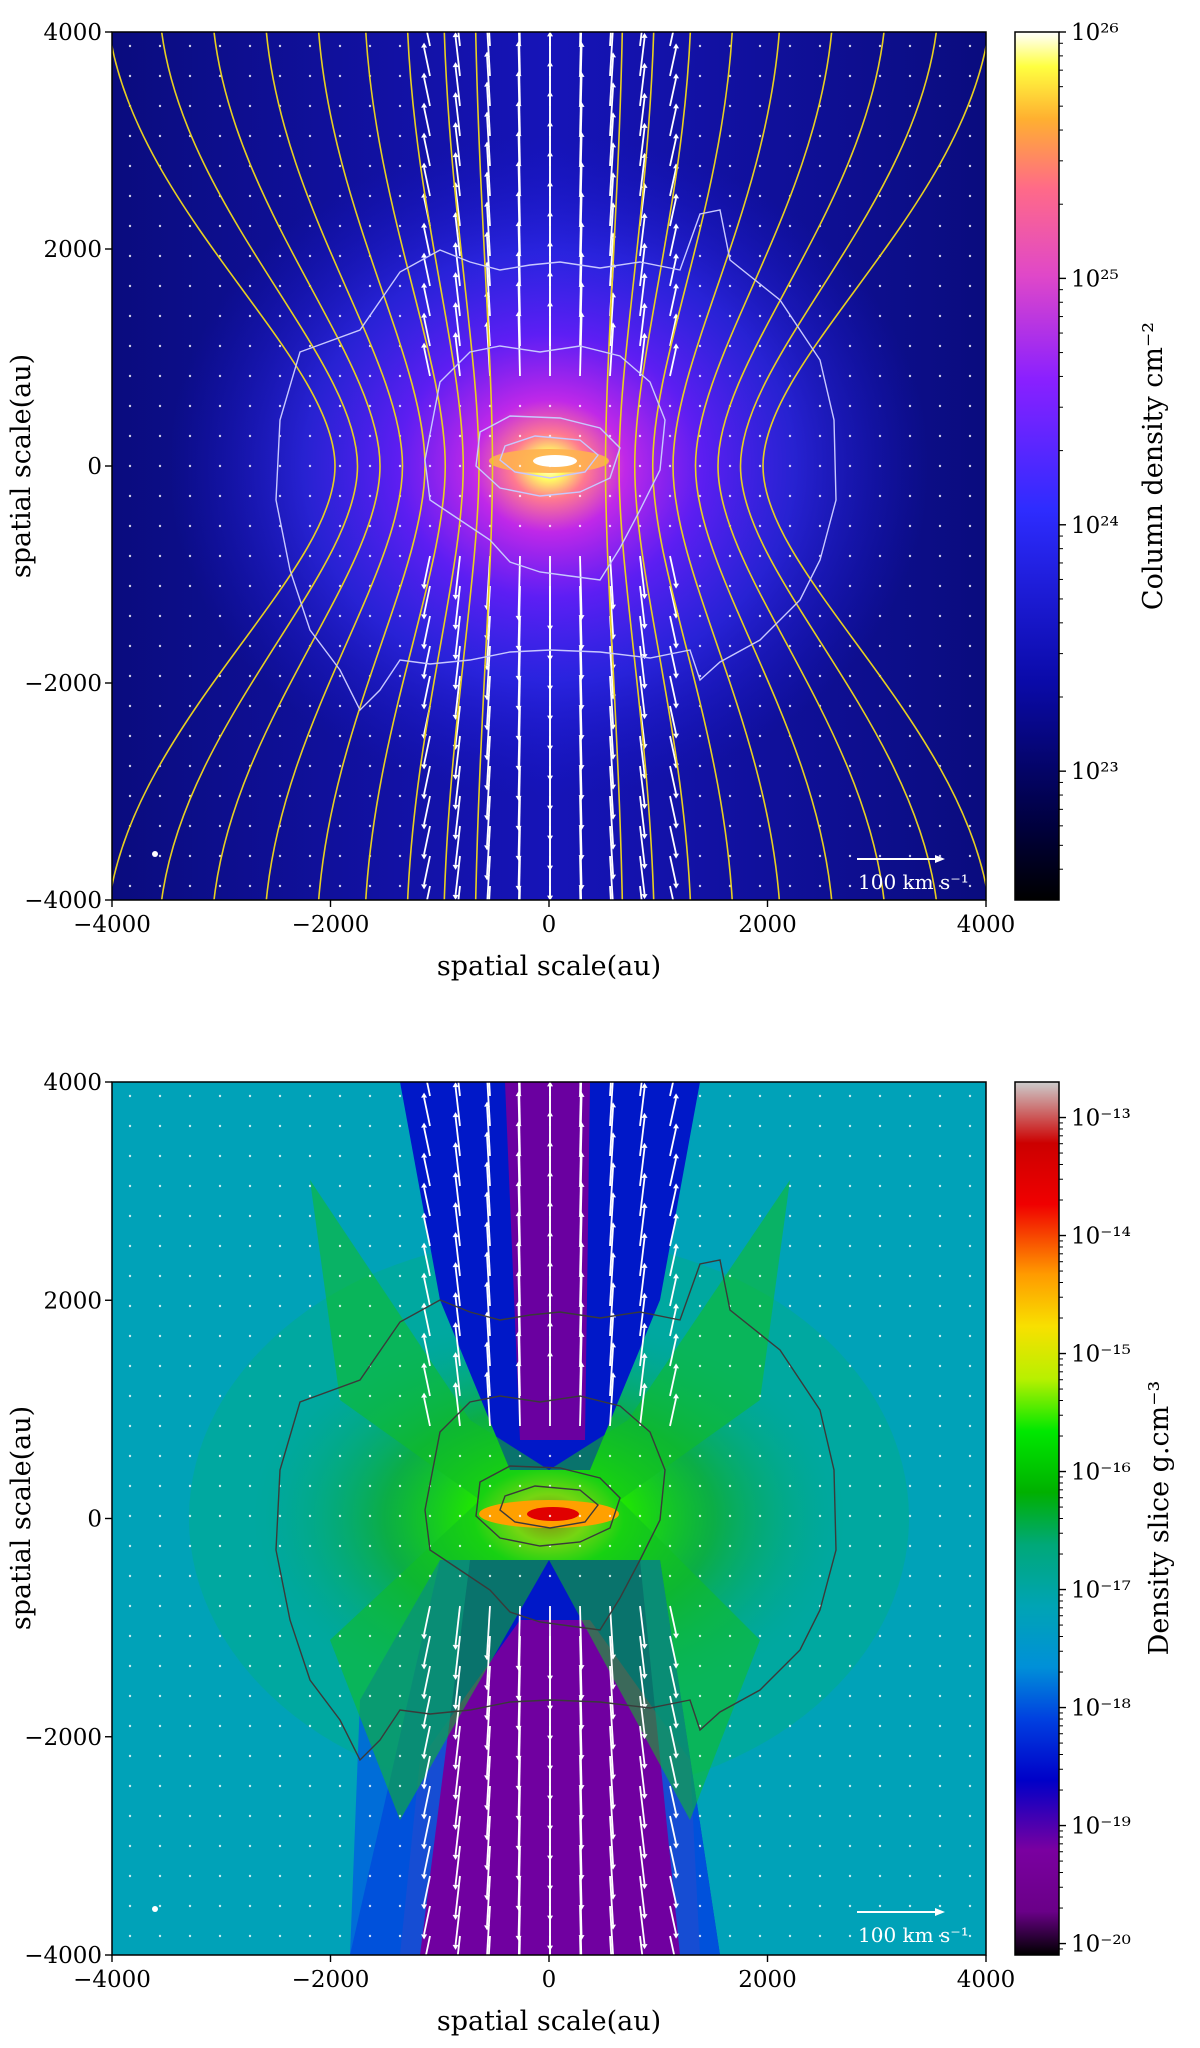 Image resolution: width=1200 pixels, height=2048 pixels. I want to click on colorbar-tick-label: 10²⁵, so click(1095, 279).